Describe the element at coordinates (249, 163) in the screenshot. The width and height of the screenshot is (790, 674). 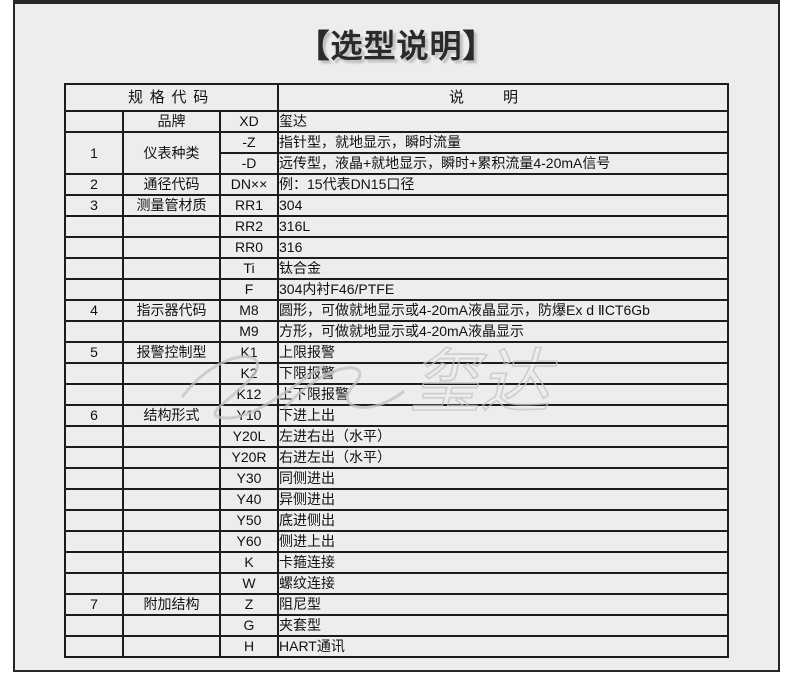
I see `code-cell: -D` at that location.